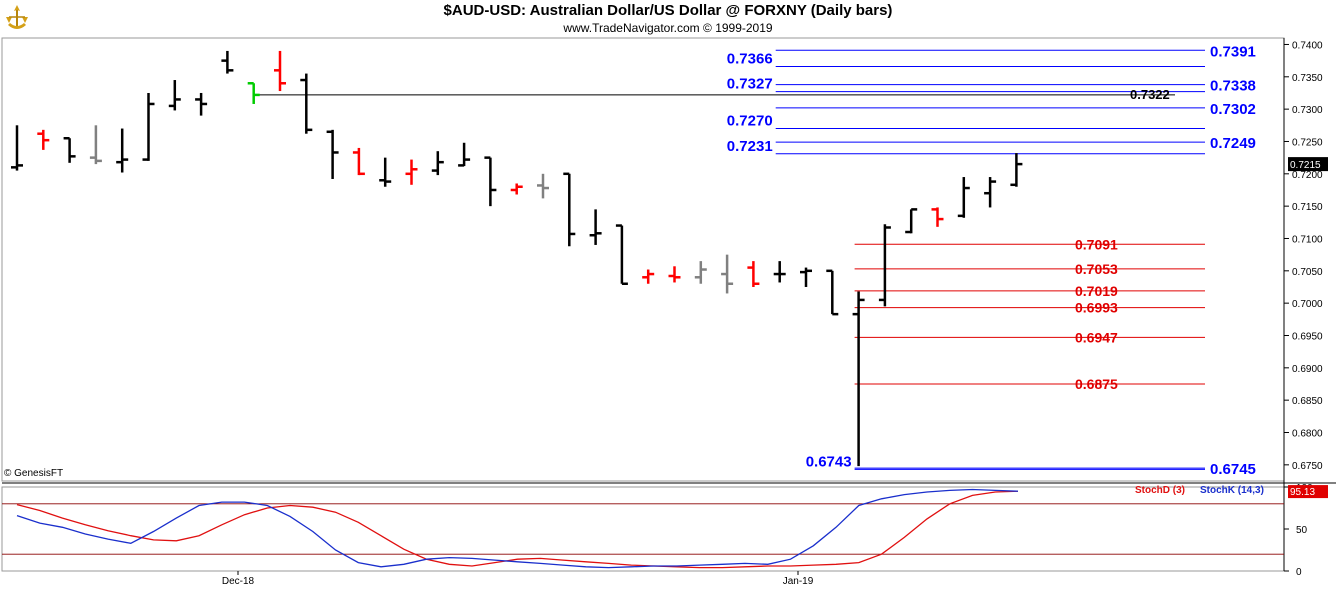  What do you see at coordinates (829, 461) in the screenshot?
I see `level-label: 0.6743` at bounding box center [829, 461].